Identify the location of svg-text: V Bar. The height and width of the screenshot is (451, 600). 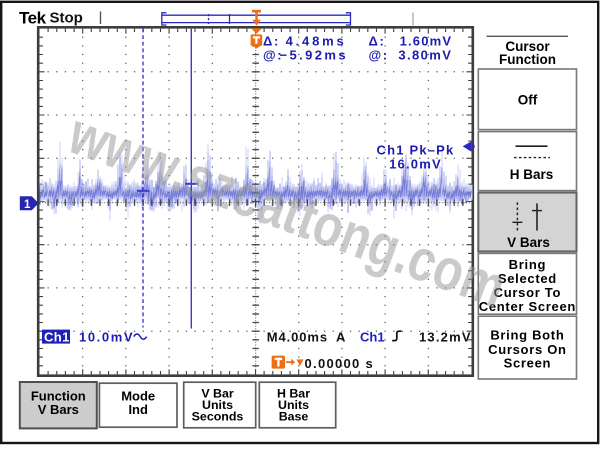
(217, 393).